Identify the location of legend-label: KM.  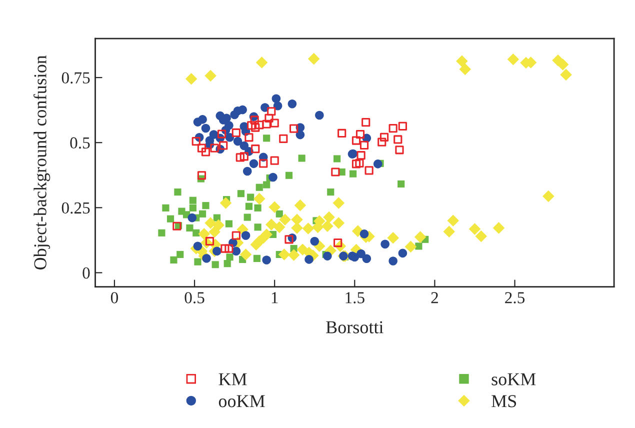
(232, 379).